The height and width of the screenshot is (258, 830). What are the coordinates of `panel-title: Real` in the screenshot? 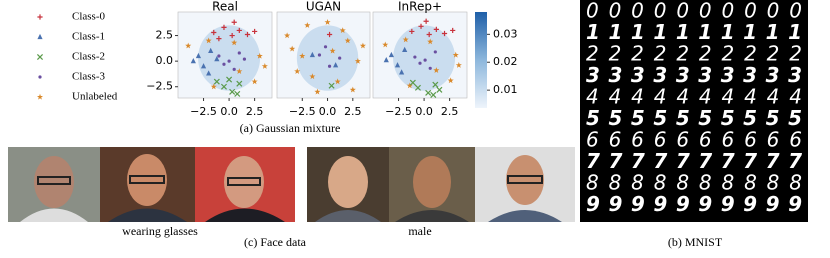 It's located at (225, 7).